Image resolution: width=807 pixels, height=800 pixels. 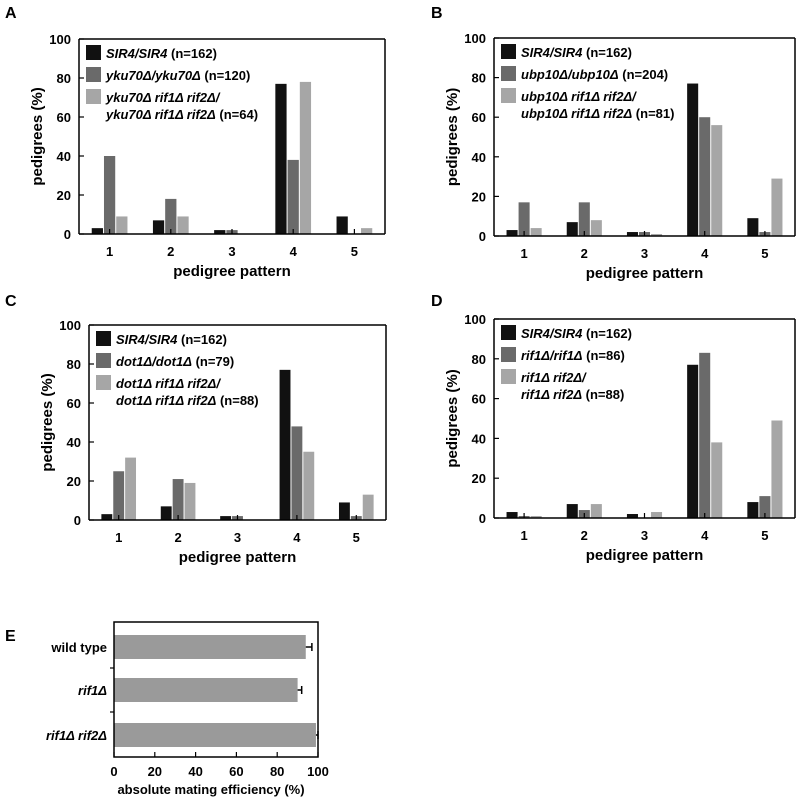 What do you see at coordinates (764, 535) in the screenshot?
I see `xtick-label-d-5: 5` at bounding box center [764, 535].